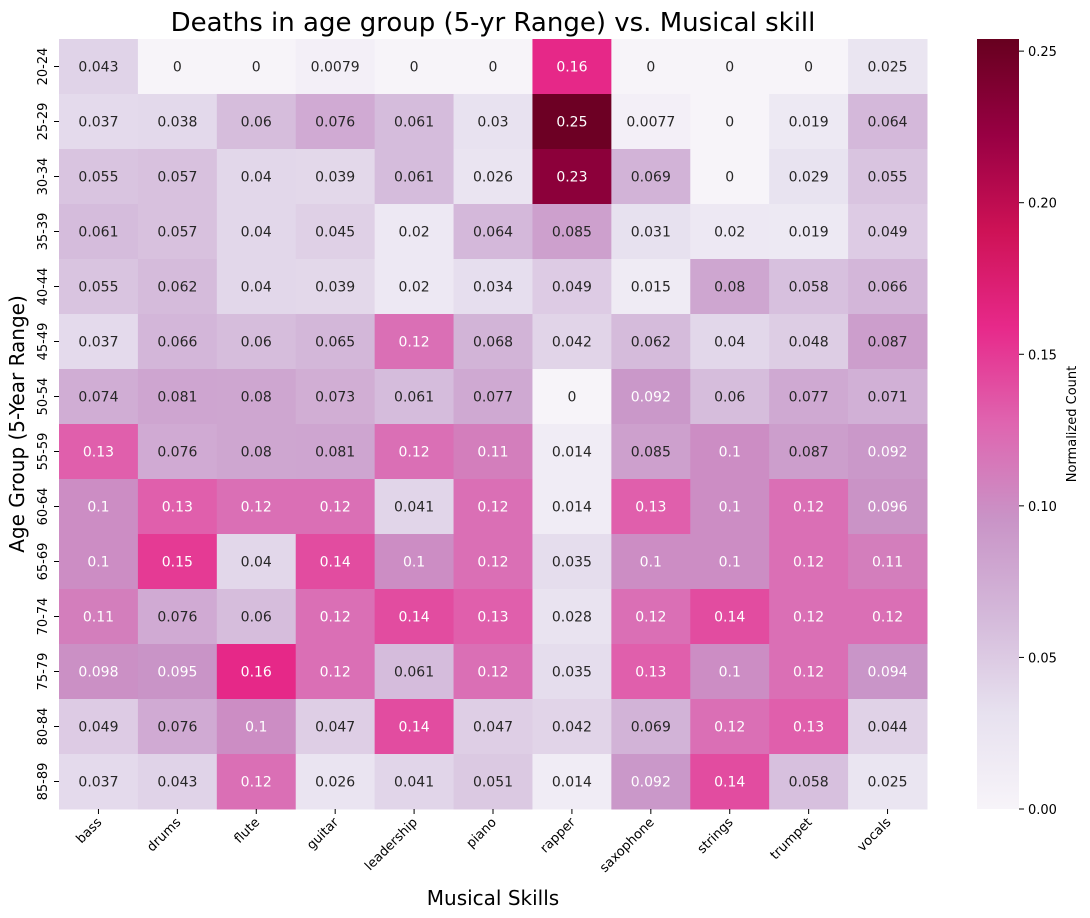 This screenshot has height=918, width=1090. I want to click on colorbar-tick-label: 0.05, so click(1042, 658).